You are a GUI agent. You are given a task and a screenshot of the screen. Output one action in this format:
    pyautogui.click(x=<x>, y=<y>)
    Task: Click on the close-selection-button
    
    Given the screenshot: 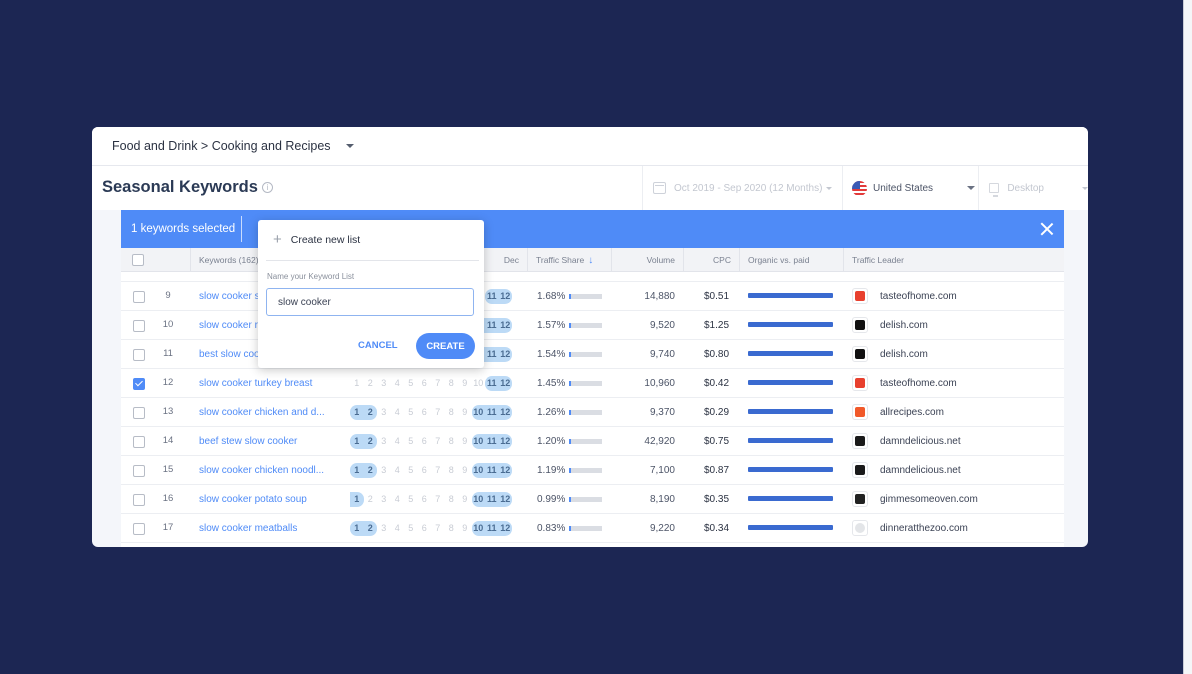 What is the action you would take?
    pyautogui.click(x=1047, y=229)
    